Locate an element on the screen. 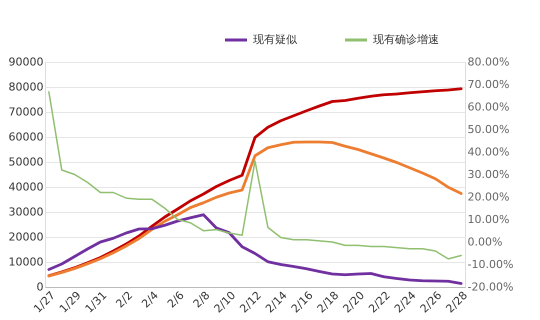 Image resolution: width=540 pixels, height=320 pixels. legend-label: 现有疑似 is located at coordinates (275, 39).